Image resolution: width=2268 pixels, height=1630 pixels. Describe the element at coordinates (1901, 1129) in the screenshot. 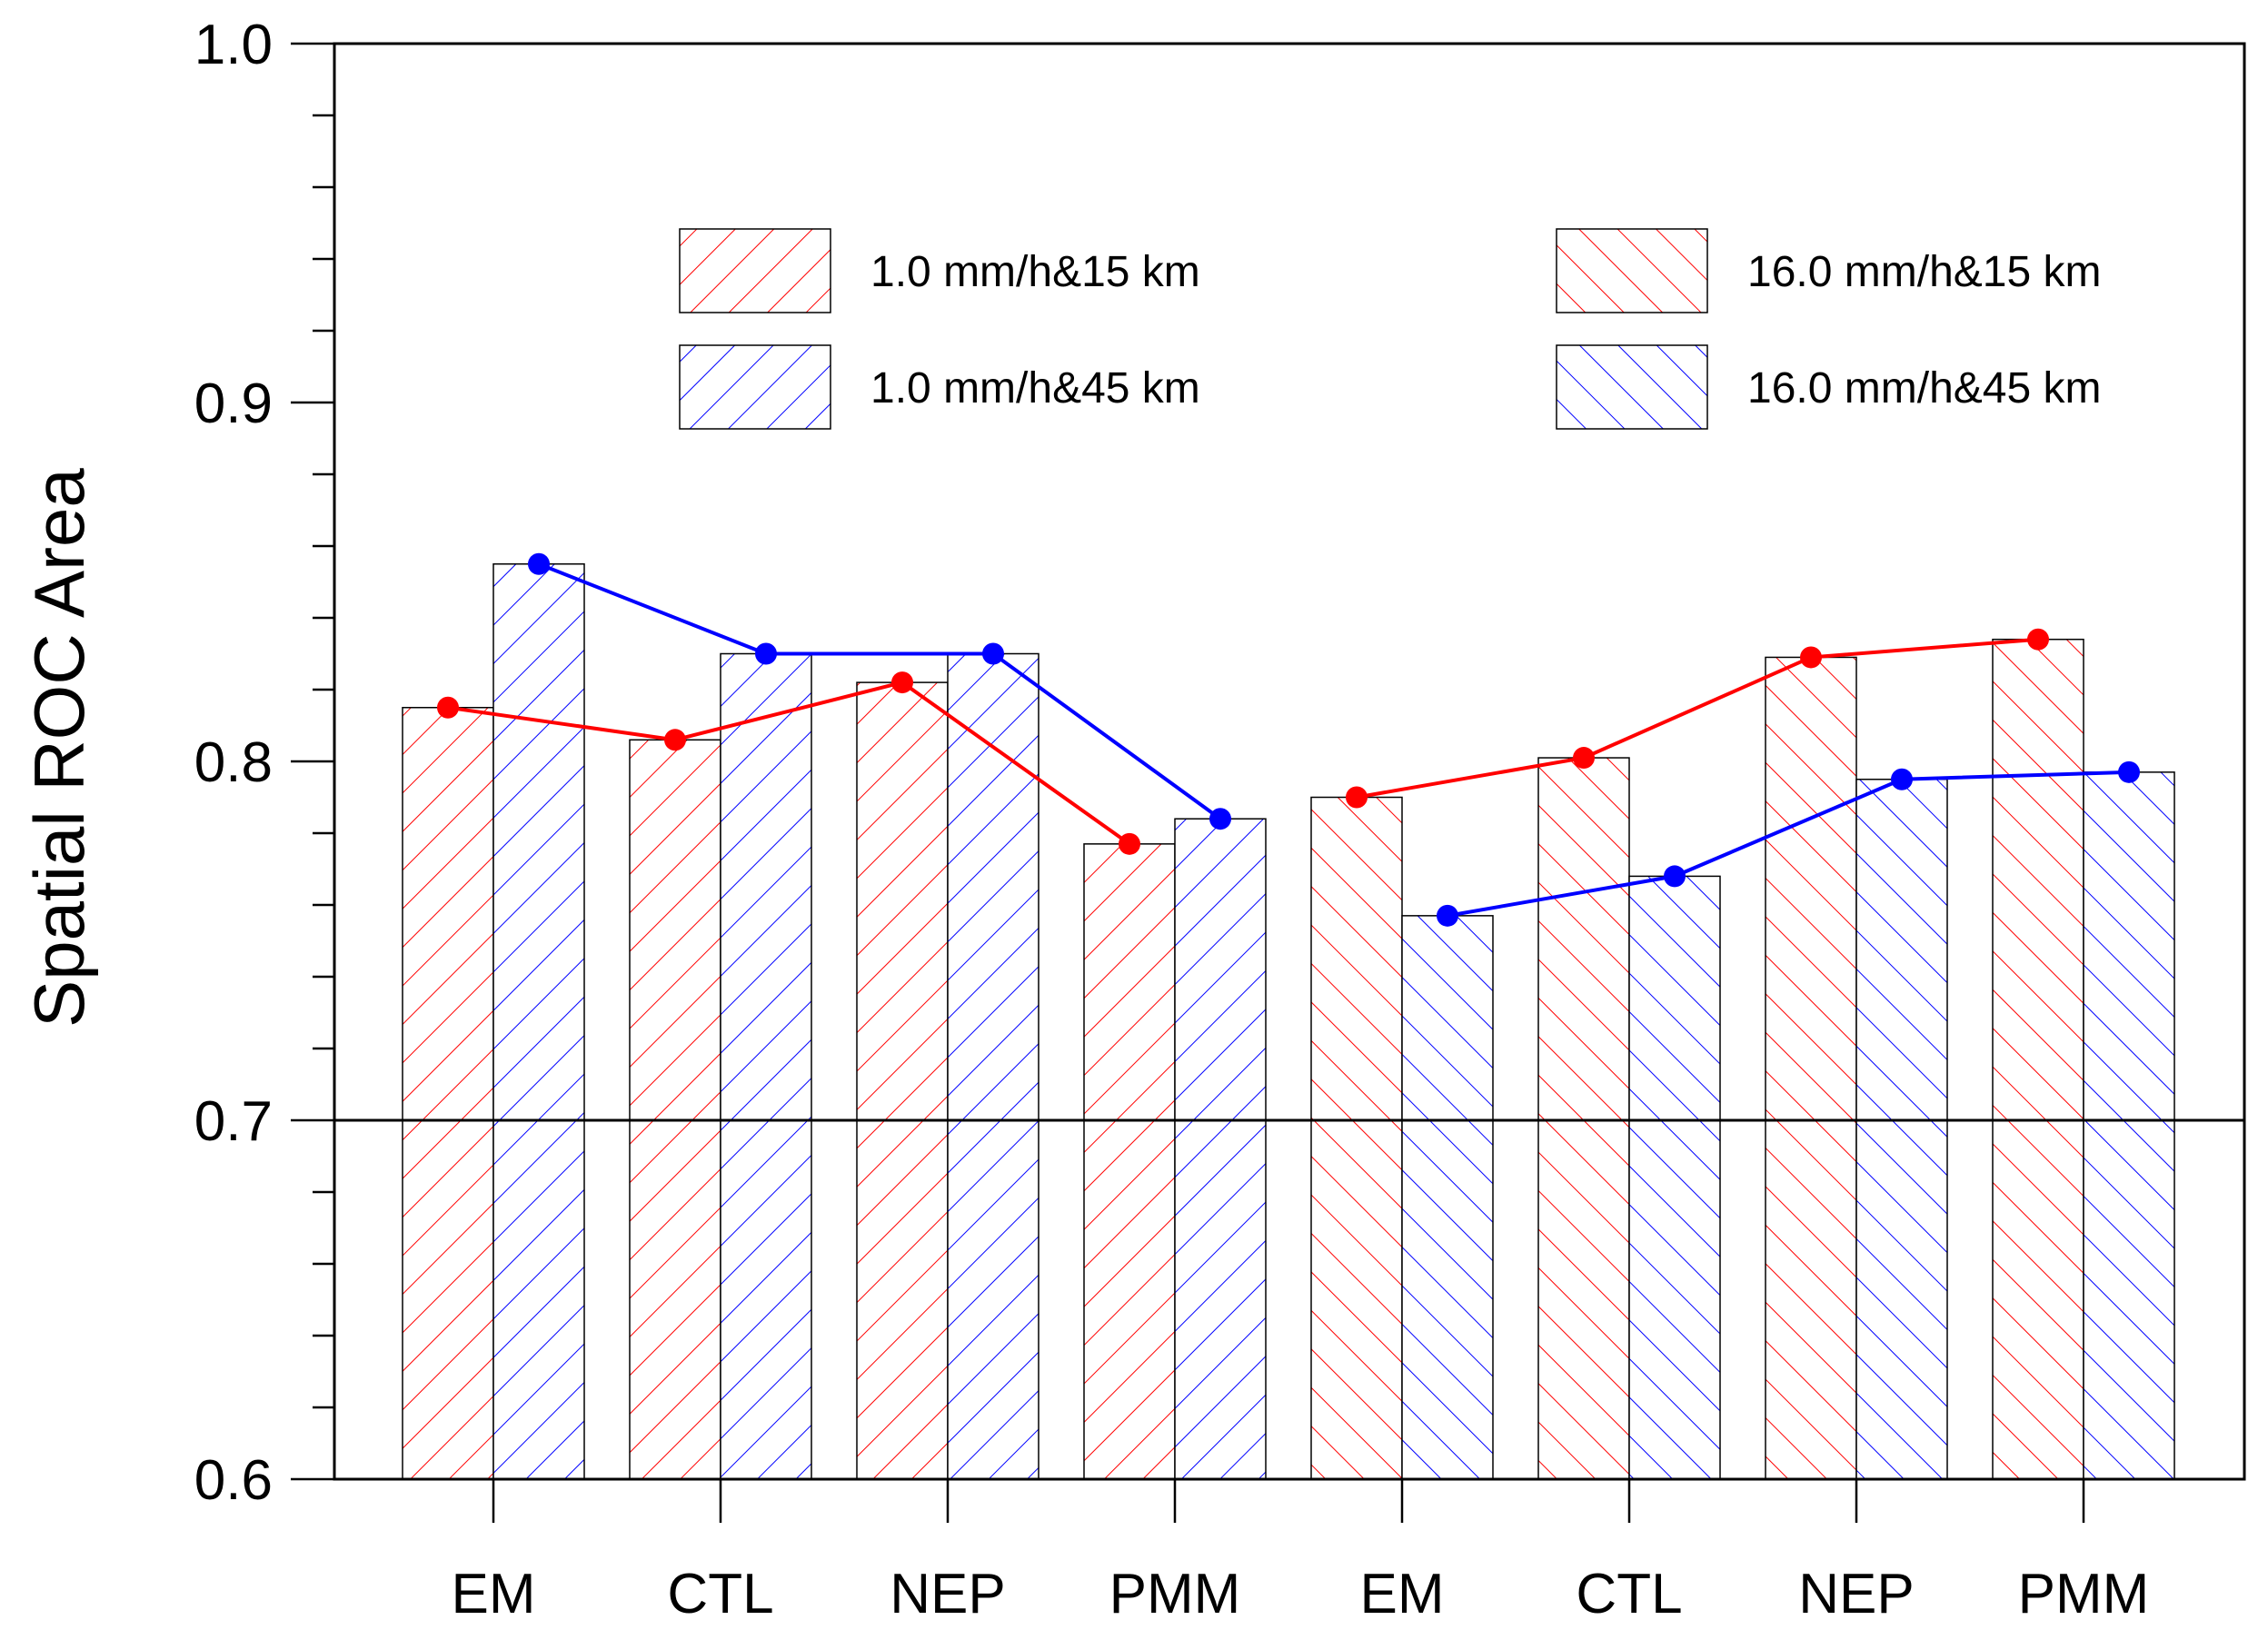

I see `bar-16-0-mm-h-45-km-nep` at that location.